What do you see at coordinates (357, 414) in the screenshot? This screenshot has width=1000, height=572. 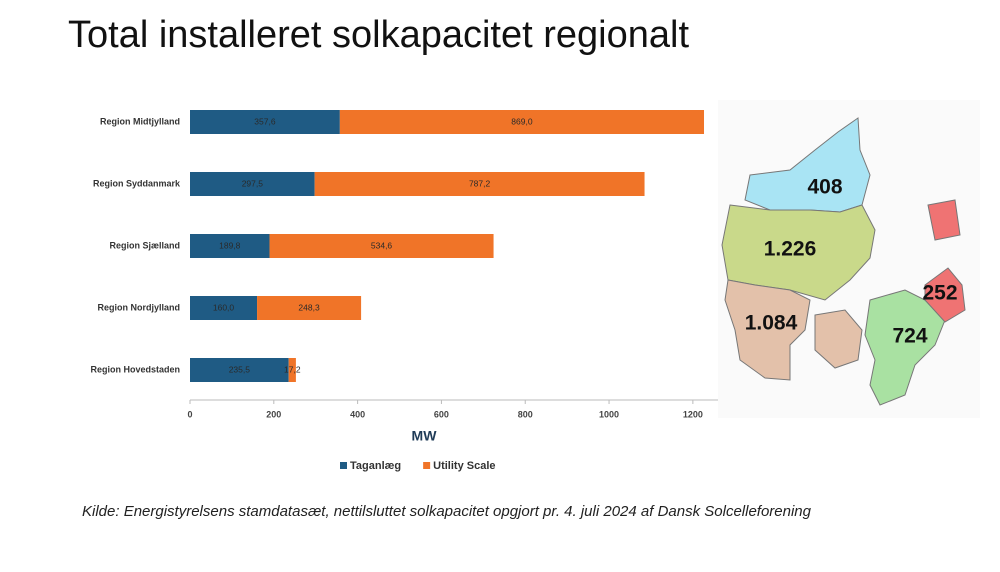 I see `x-tick-label: 400` at bounding box center [357, 414].